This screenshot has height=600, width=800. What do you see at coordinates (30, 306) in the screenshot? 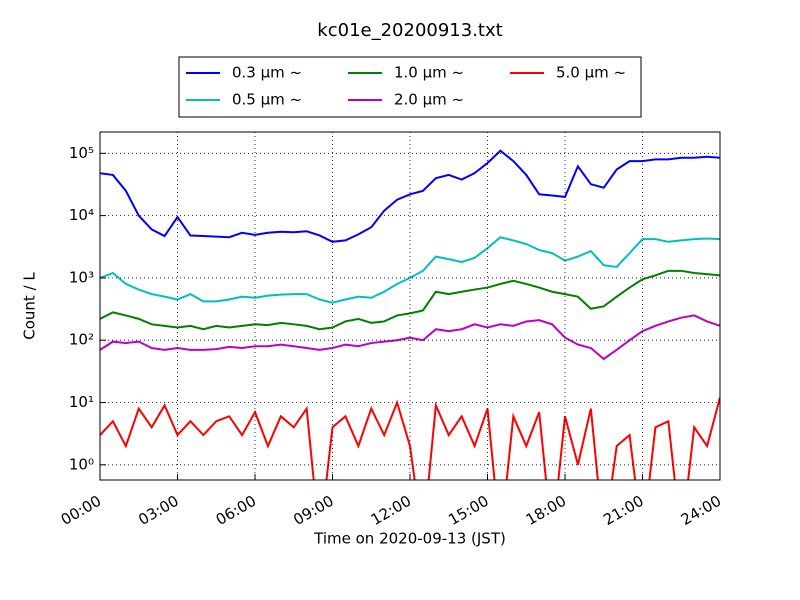
I see `y-axis-label: Count / L` at bounding box center [30, 306].